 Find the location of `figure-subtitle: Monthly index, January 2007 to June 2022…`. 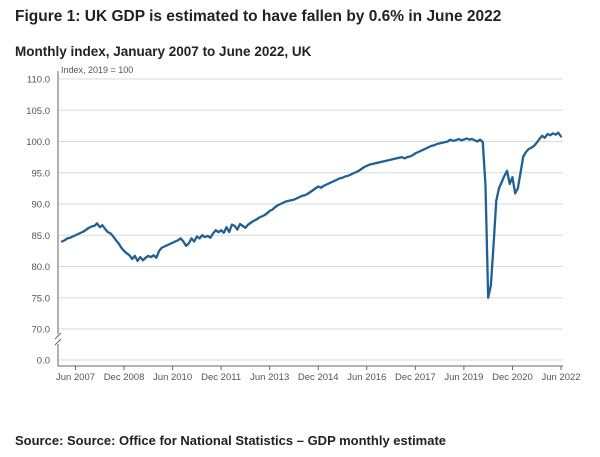

figure-subtitle: Monthly index, January 2007 to June 2022… is located at coordinates (163, 51).